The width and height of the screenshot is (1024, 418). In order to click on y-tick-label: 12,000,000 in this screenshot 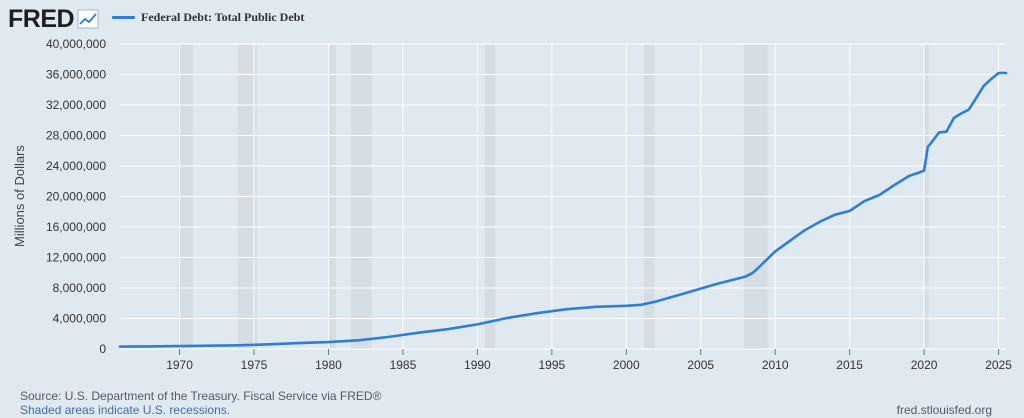, I will do `click(76, 258)`.